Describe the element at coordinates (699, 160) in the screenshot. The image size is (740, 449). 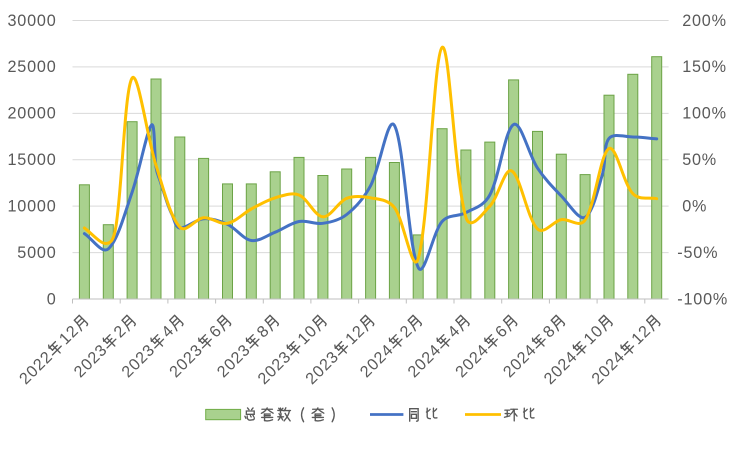
I see `svg-text: 50%` at that location.